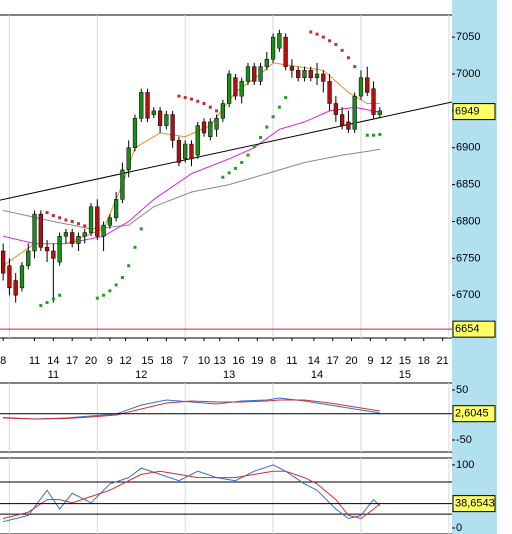 This screenshot has height=534, width=512. What do you see at coordinates (472, 414) in the screenshot?
I see `value-box-label: 2,6045` at bounding box center [472, 414].